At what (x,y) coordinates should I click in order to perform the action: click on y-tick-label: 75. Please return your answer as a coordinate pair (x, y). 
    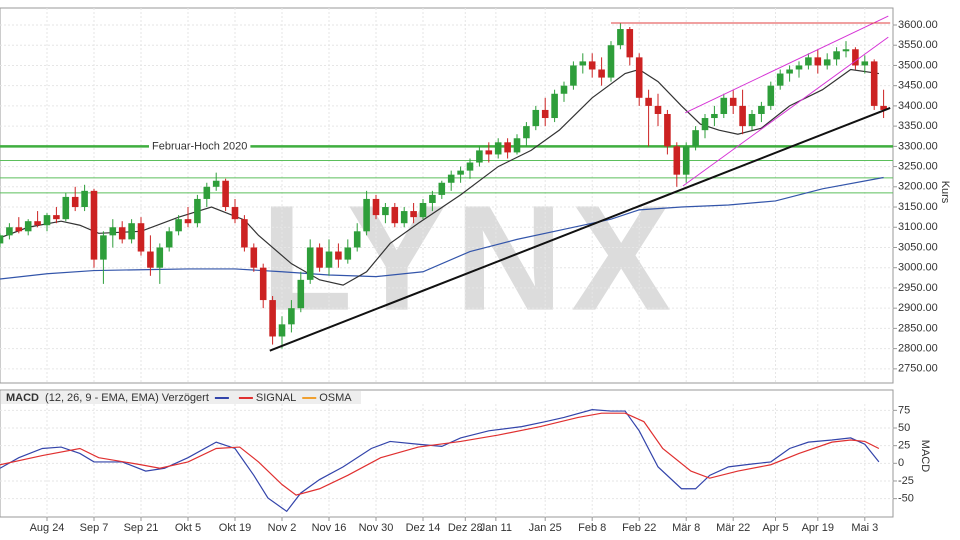
    Looking at the image, I should click on (904, 410).